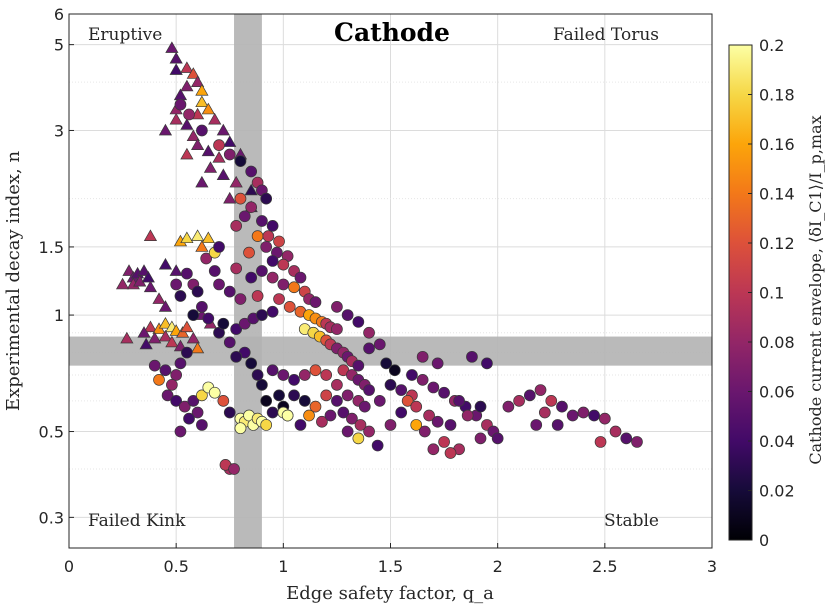 This screenshot has width=830, height=607. I want to click on colorbar-tick-label: 0, so click(764, 540).